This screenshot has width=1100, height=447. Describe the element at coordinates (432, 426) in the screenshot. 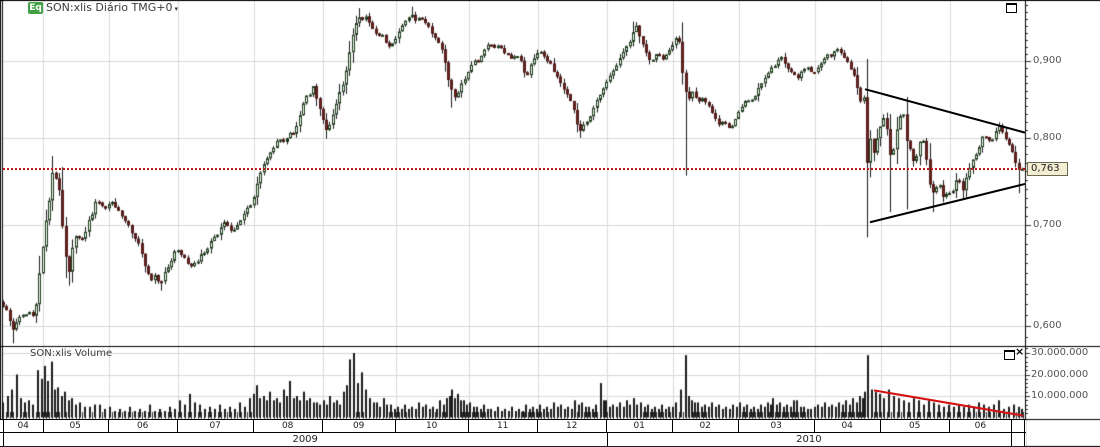

I see `x-axis-month-cell: 10` at that location.